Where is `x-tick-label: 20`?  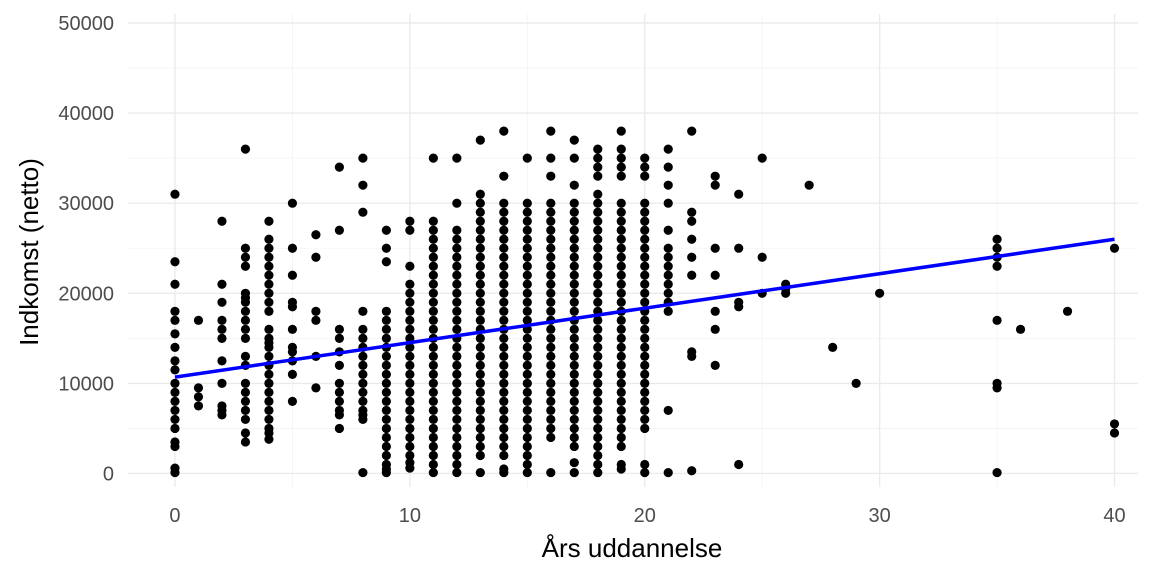 x-tick-label: 20 is located at coordinates (645, 516).